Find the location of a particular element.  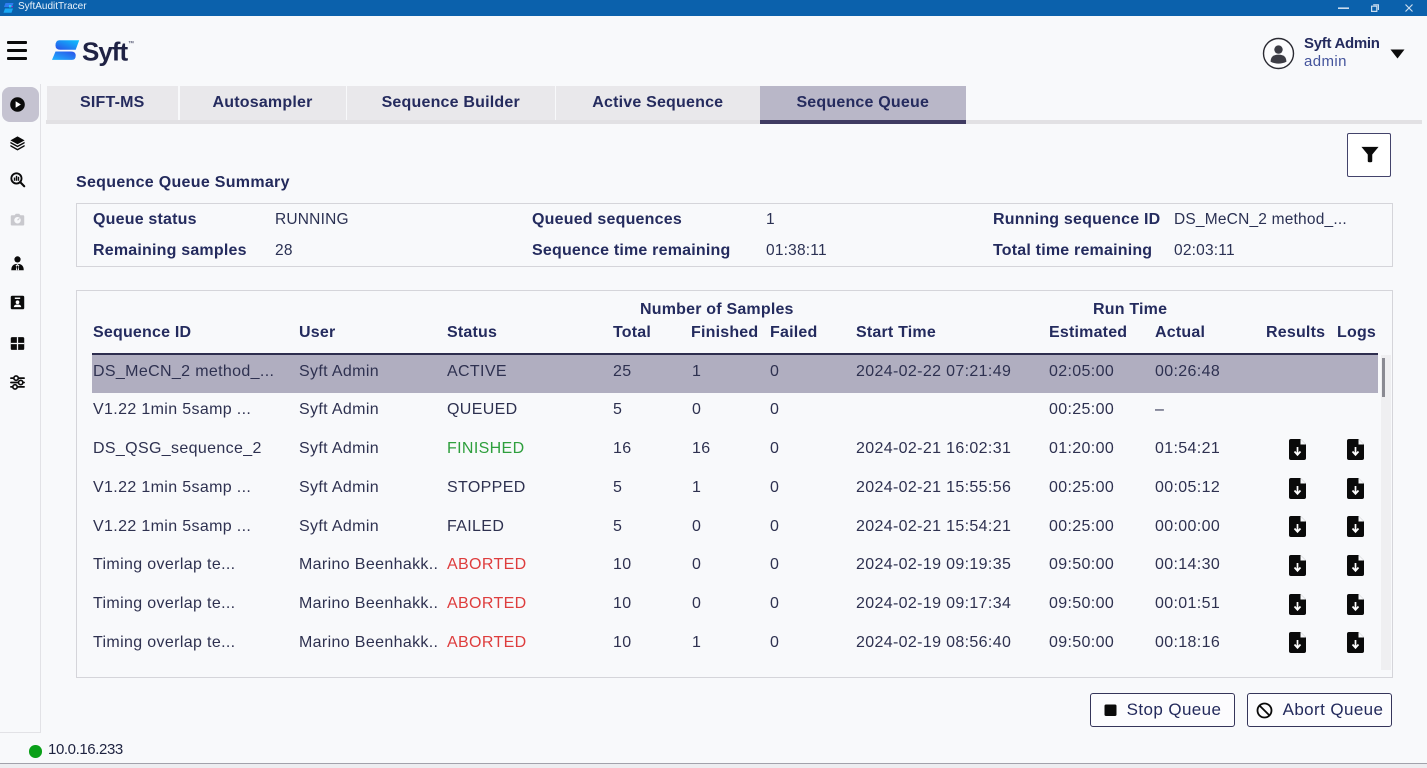

svg-text: ™ is located at coordinates (131, 43).